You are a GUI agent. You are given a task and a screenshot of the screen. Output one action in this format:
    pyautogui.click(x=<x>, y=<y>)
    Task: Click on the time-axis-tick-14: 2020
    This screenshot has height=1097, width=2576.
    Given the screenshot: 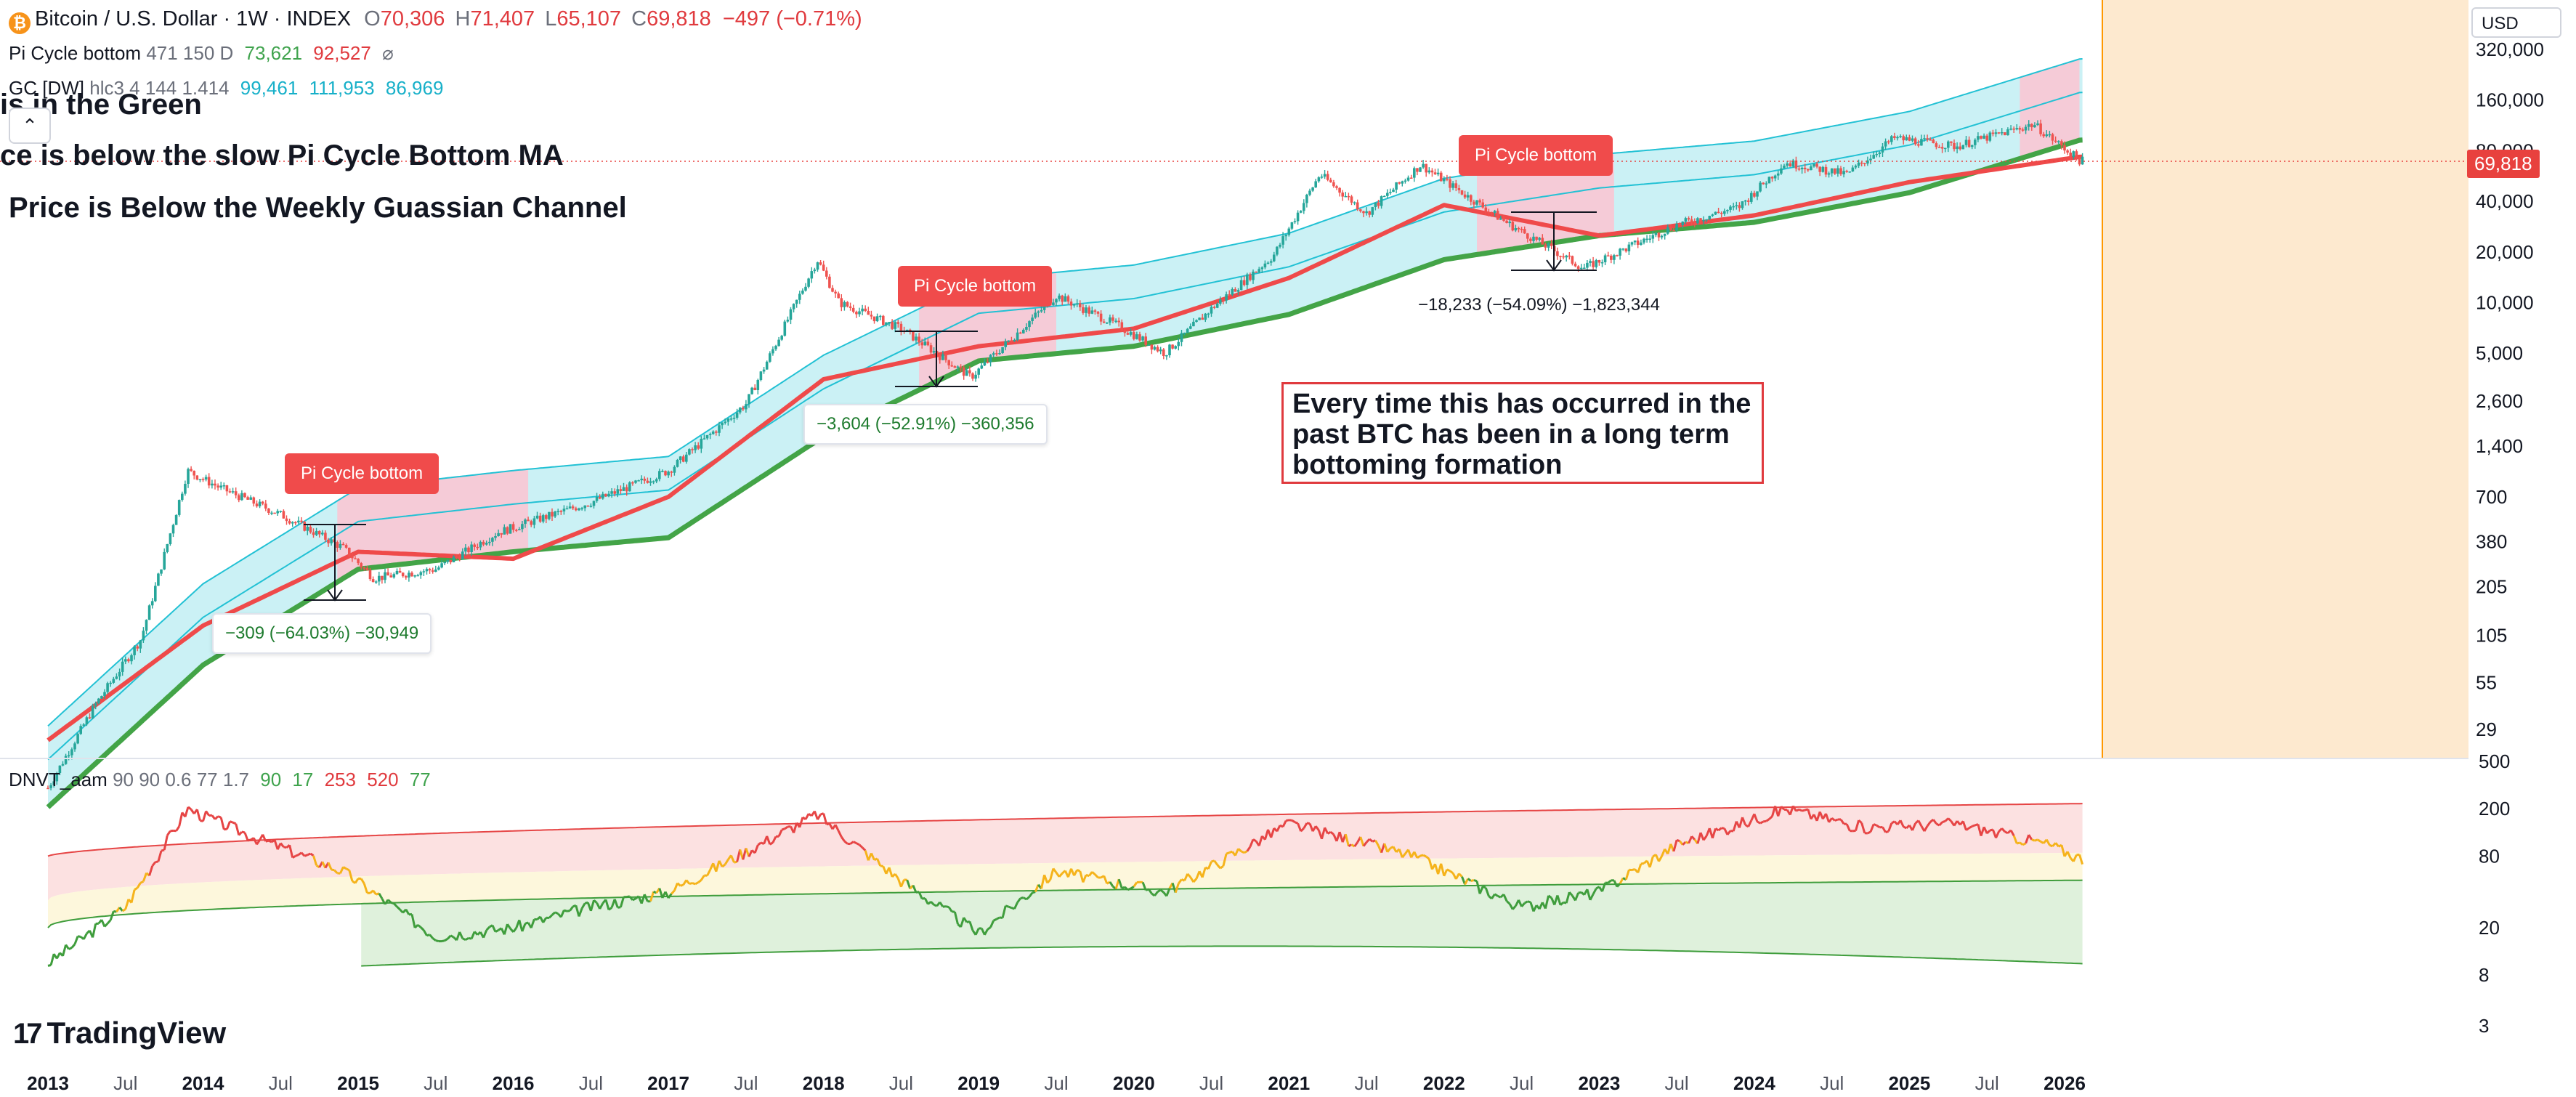 What is the action you would take?
    pyautogui.click(x=1134, y=1083)
    